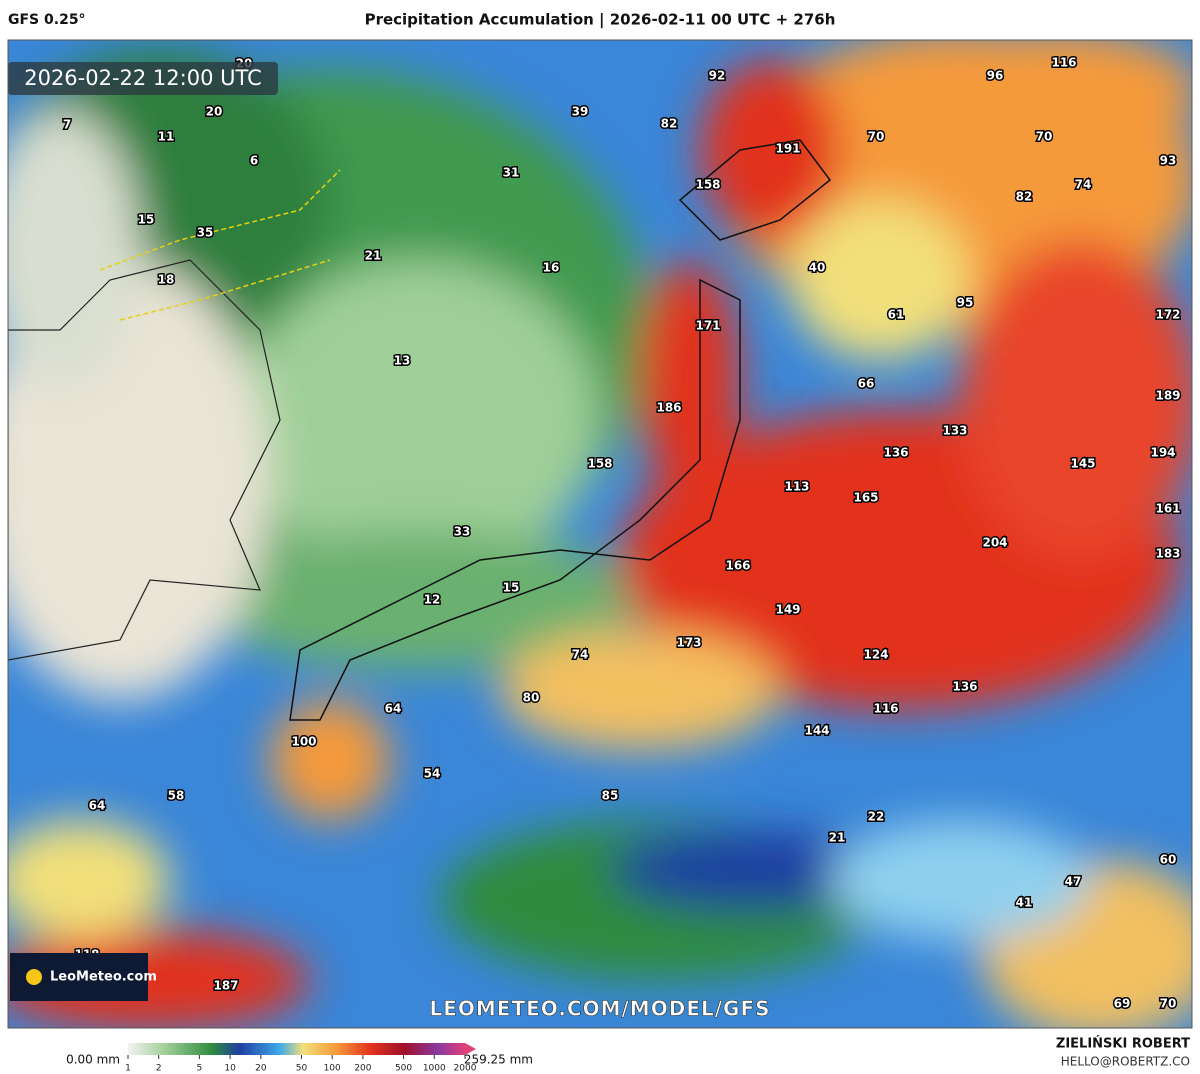  What do you see at coordinates (816, 731) in the screenshot?
I see `precip-label: 144` at bounding box center [816, 731].